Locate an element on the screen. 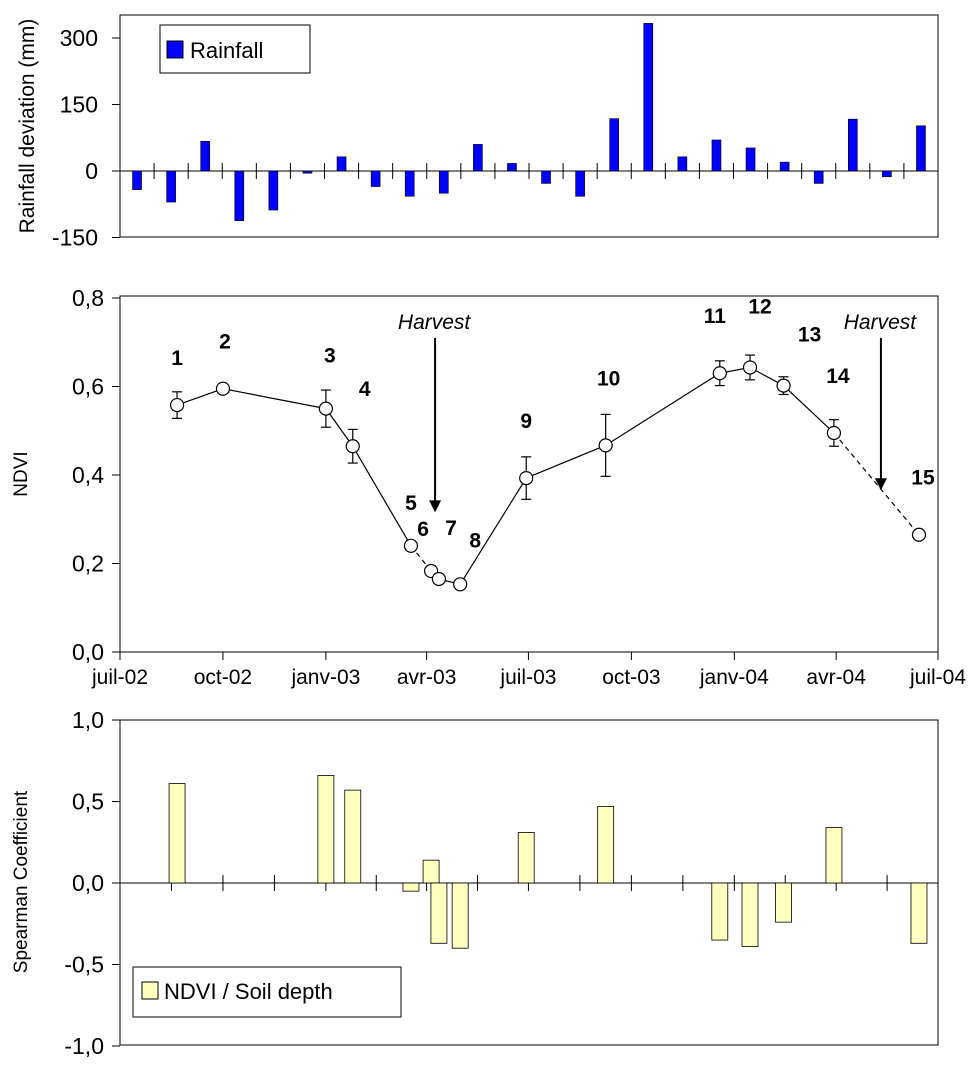 This screenshot has height=1065, width=973. ndvi-point-label: 4 is located at coordinates (365, 389).